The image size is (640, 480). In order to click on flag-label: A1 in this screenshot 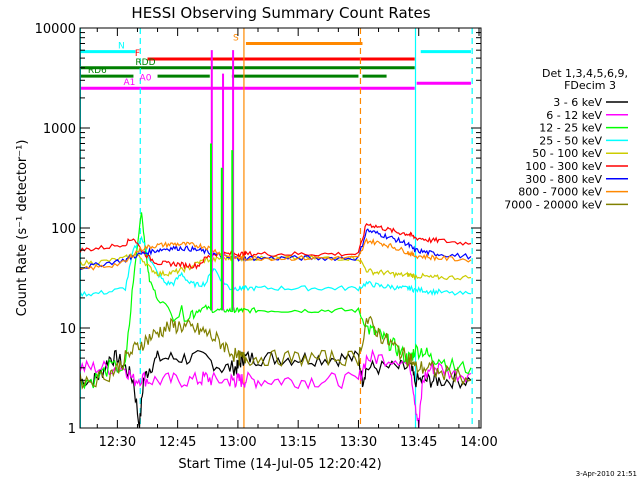, I will do `click(129, 83)`.